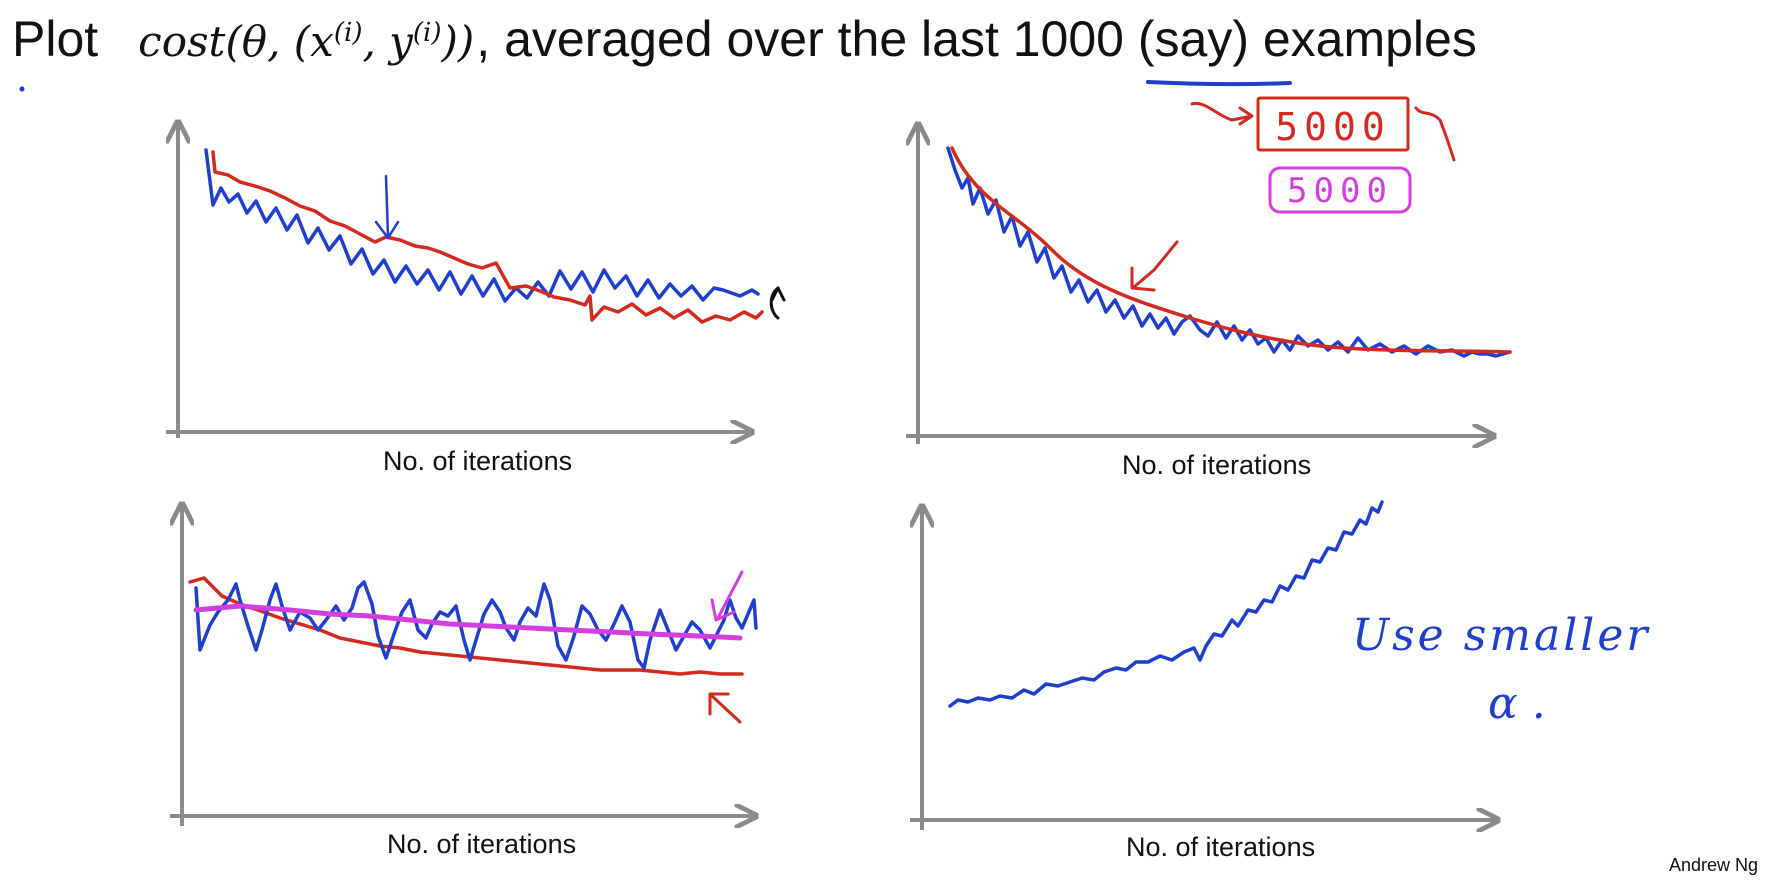 This screenshot has width=1766, height=884. Describe the element at coordinates (1221, 847) in the screenshot. I see `x-axis-label-panel-4: No. of iterations` at that location.